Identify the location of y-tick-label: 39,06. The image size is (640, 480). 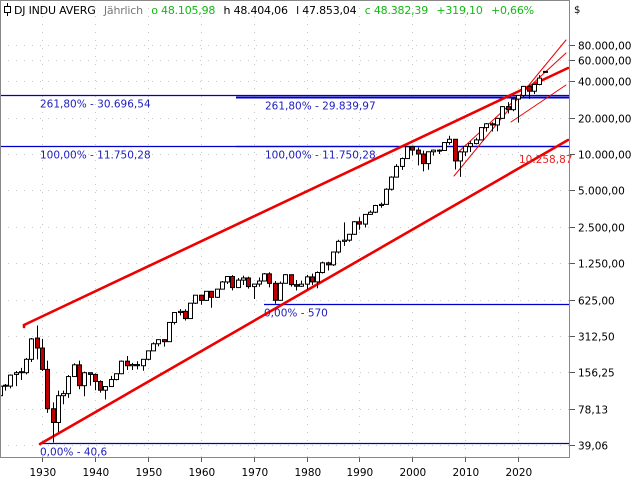
(593, 447).